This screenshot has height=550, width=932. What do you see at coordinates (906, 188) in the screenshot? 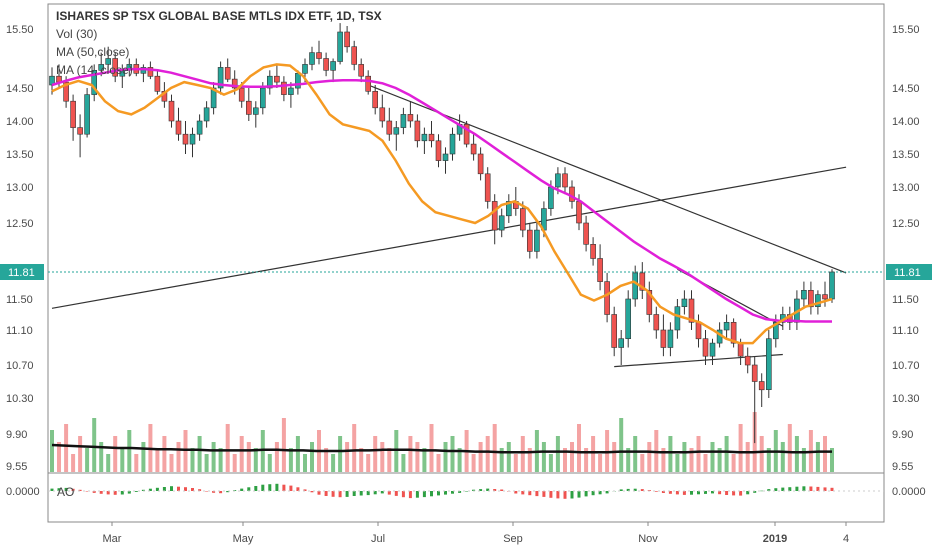
I see `price-tick-right: 13.00` at bounding box center [906, 188].